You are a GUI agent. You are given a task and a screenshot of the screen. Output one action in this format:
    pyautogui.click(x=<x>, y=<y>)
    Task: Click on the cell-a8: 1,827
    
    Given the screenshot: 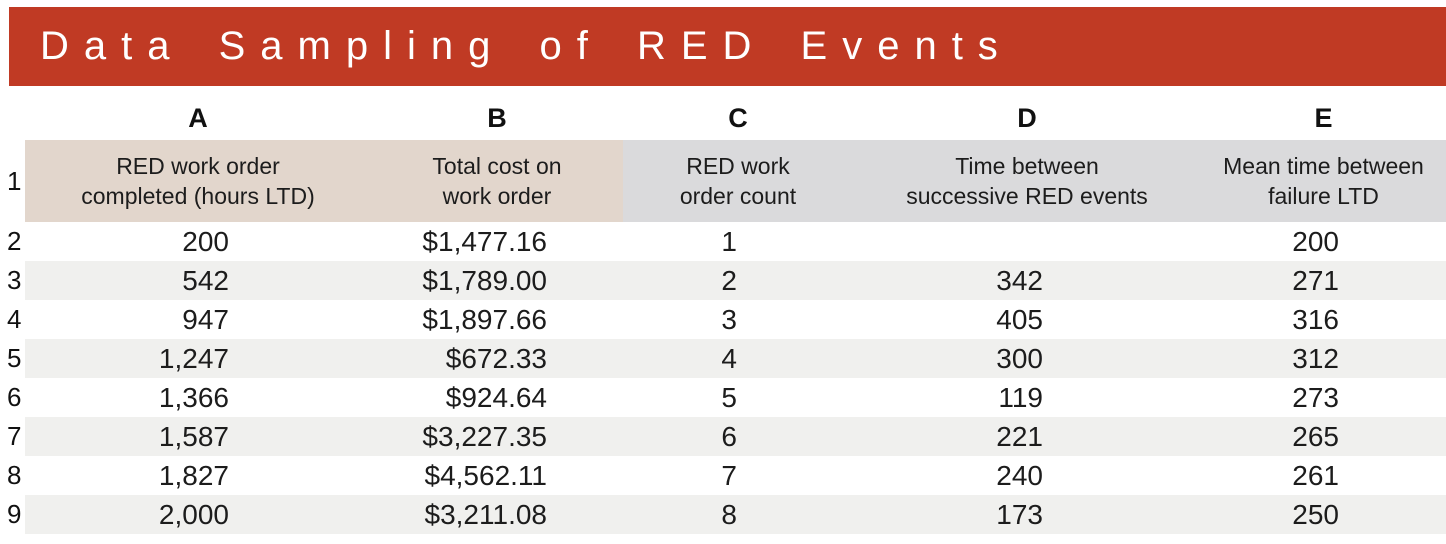 What is the action you would take?
    pyautogui.click(x=193, y=475)
    